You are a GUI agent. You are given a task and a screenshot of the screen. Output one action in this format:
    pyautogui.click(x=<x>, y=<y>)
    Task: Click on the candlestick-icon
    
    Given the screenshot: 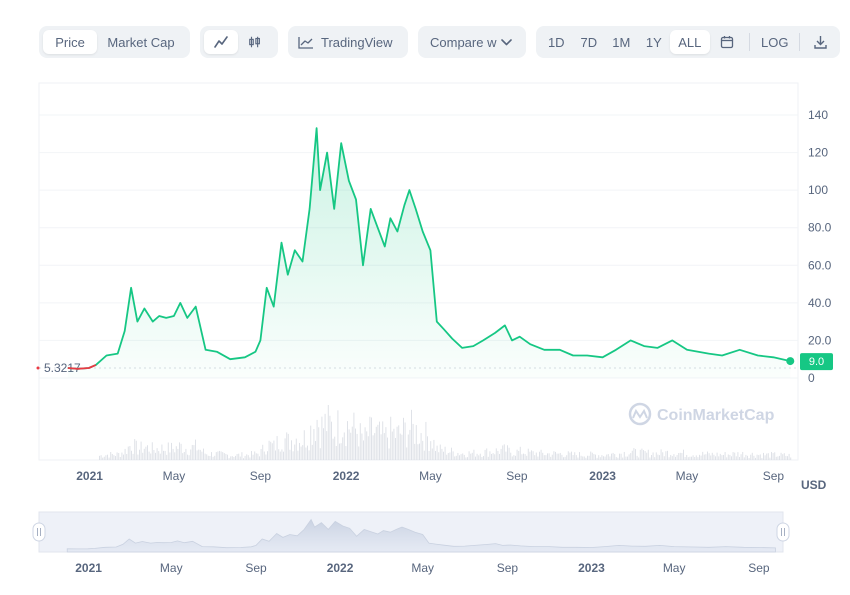 What is the action you would take?
    pyautogui.click(x=255, y=42)
    